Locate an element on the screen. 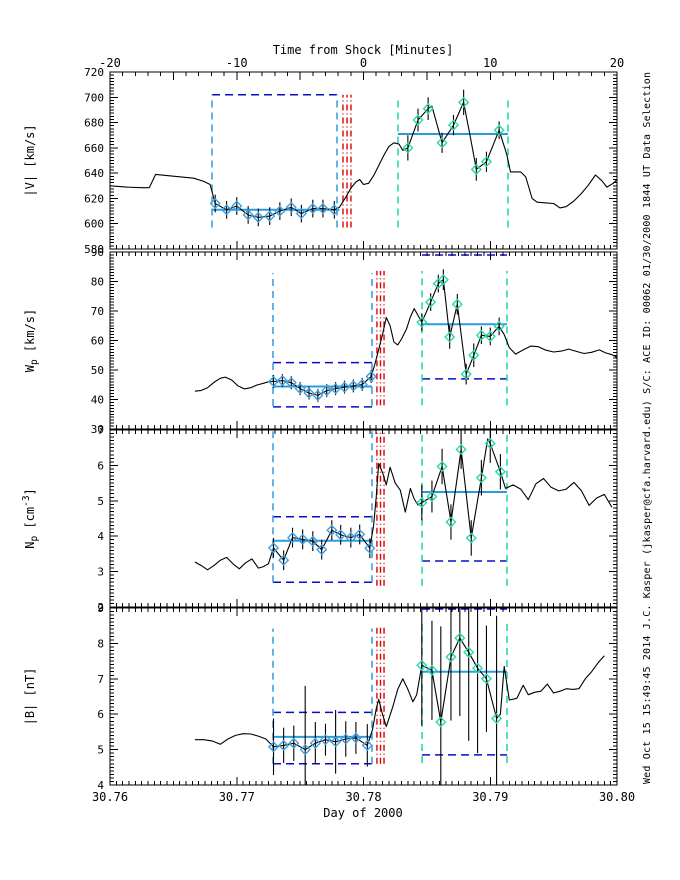 This screenshot has width=680, height=880. y-axis-title-v: |V| [km/s] is located at coordinates (30, 160).